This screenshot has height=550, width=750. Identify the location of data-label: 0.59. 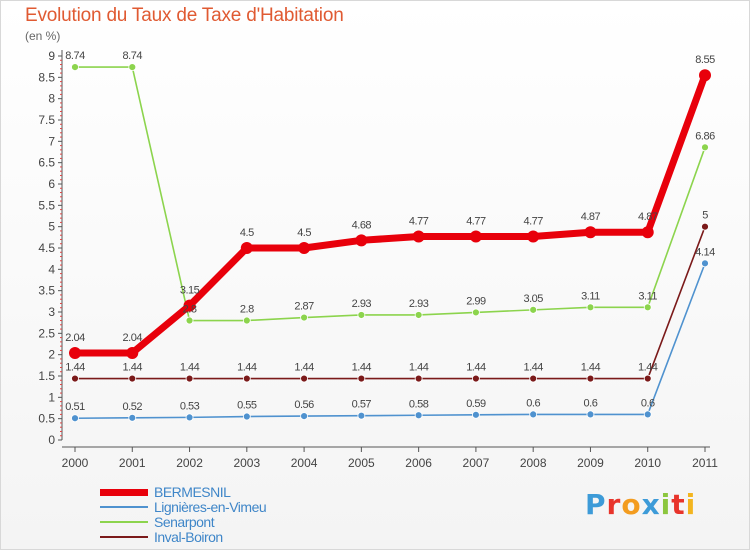
(476, 404).